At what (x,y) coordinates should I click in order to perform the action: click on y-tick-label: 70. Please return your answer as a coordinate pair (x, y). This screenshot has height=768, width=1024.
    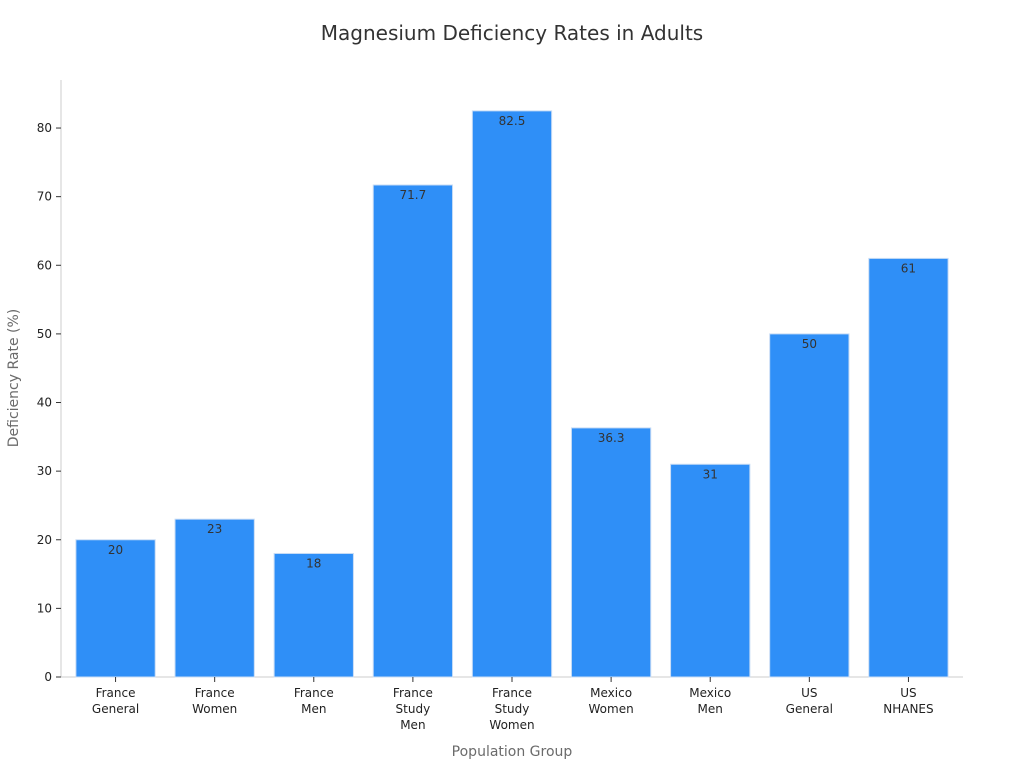
    Looking at the image, I should click on (44, 197).